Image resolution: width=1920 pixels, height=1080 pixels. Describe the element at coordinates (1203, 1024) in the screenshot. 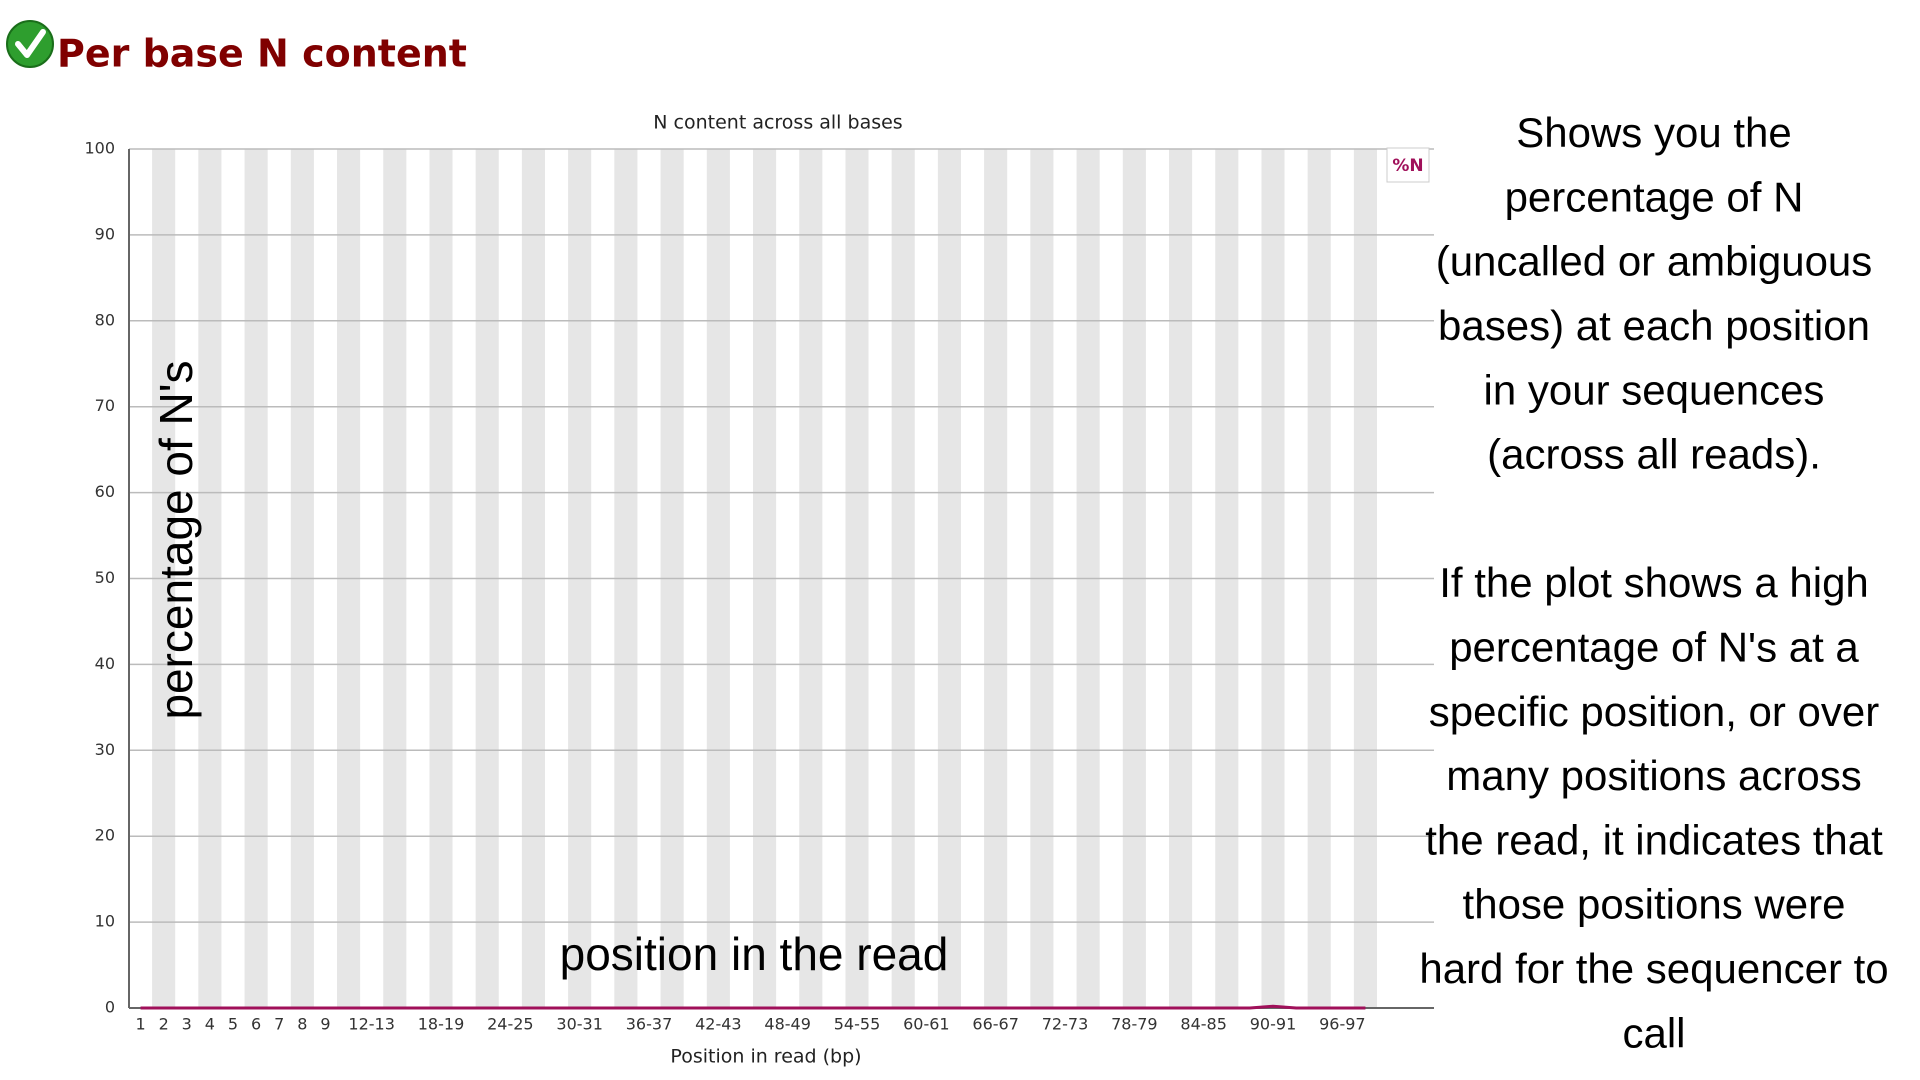

I see `x-tick-label: 84-85` at that location.